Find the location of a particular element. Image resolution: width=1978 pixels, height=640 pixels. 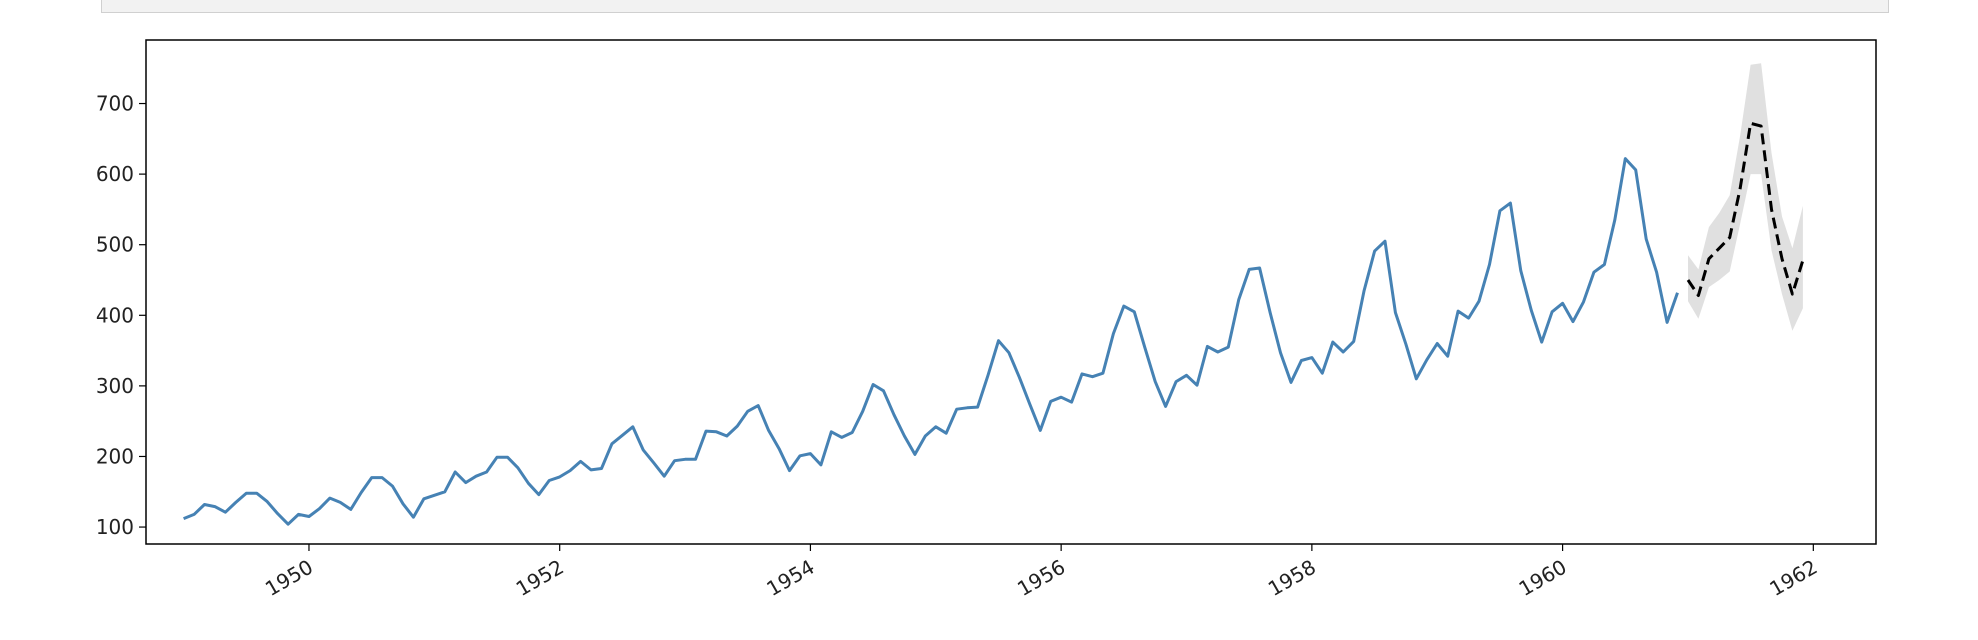

x-tick-label: 1952 is located at coordinates (540, 578).